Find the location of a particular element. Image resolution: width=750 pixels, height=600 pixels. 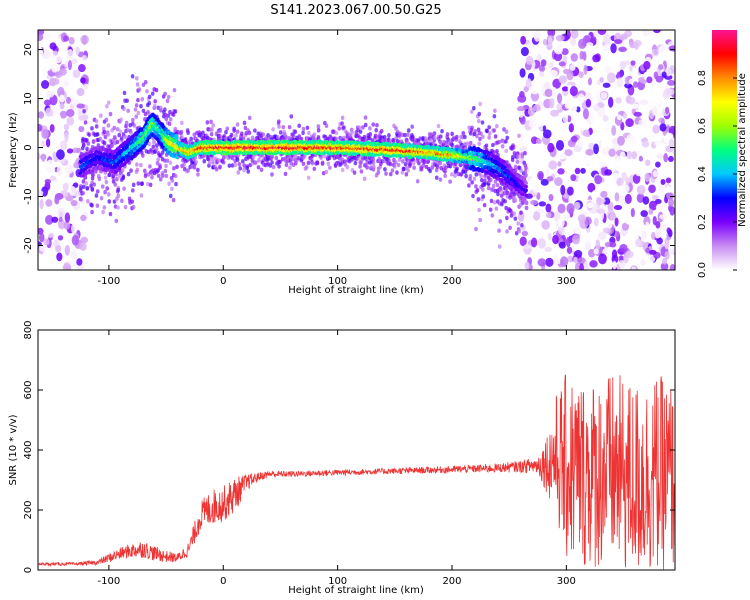

figure-title: S141.2023.067.00.50.G25 is located at coordinates (355, 10).